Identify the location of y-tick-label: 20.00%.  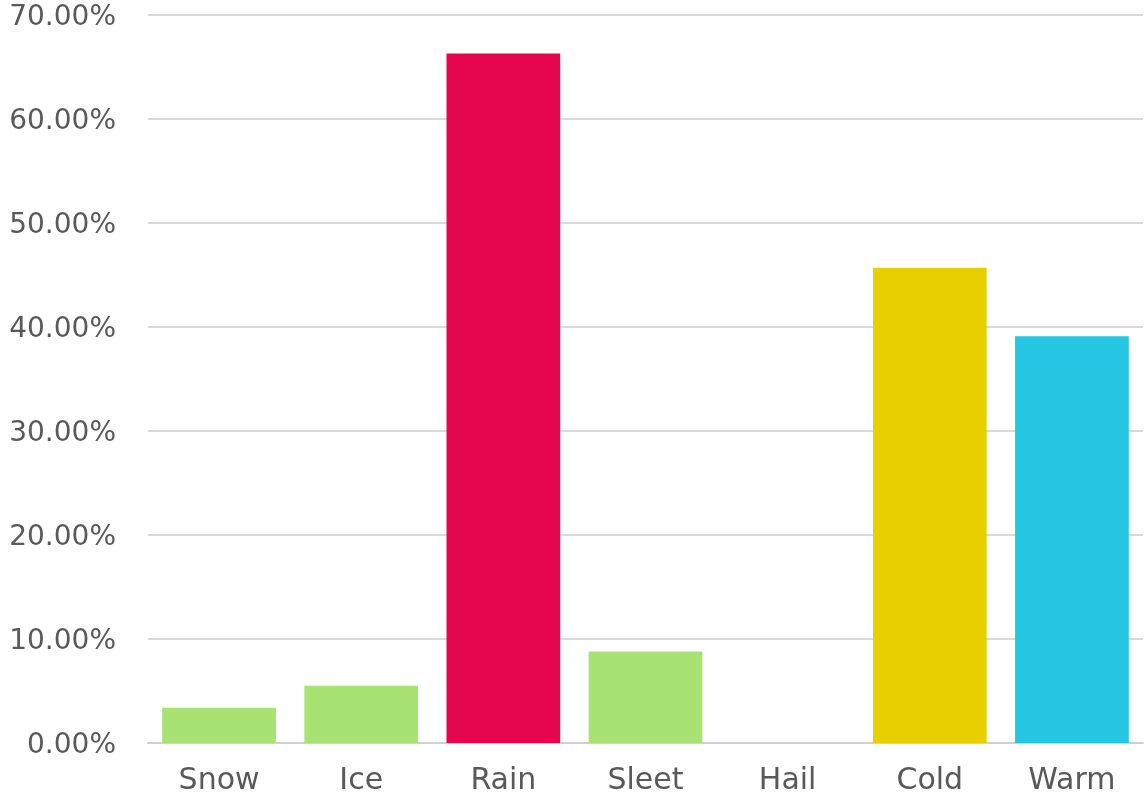
(62, 535).